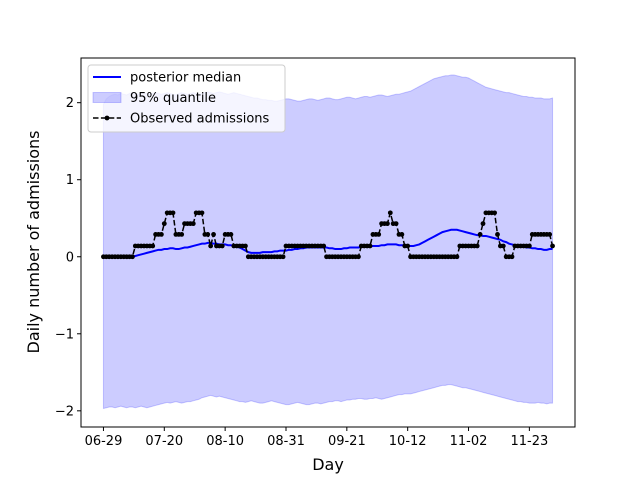  What do you see at coordinates (529, 441) in the screenshot?
I see `x-tick-label: 11-23` at bounding box center [529, 441].